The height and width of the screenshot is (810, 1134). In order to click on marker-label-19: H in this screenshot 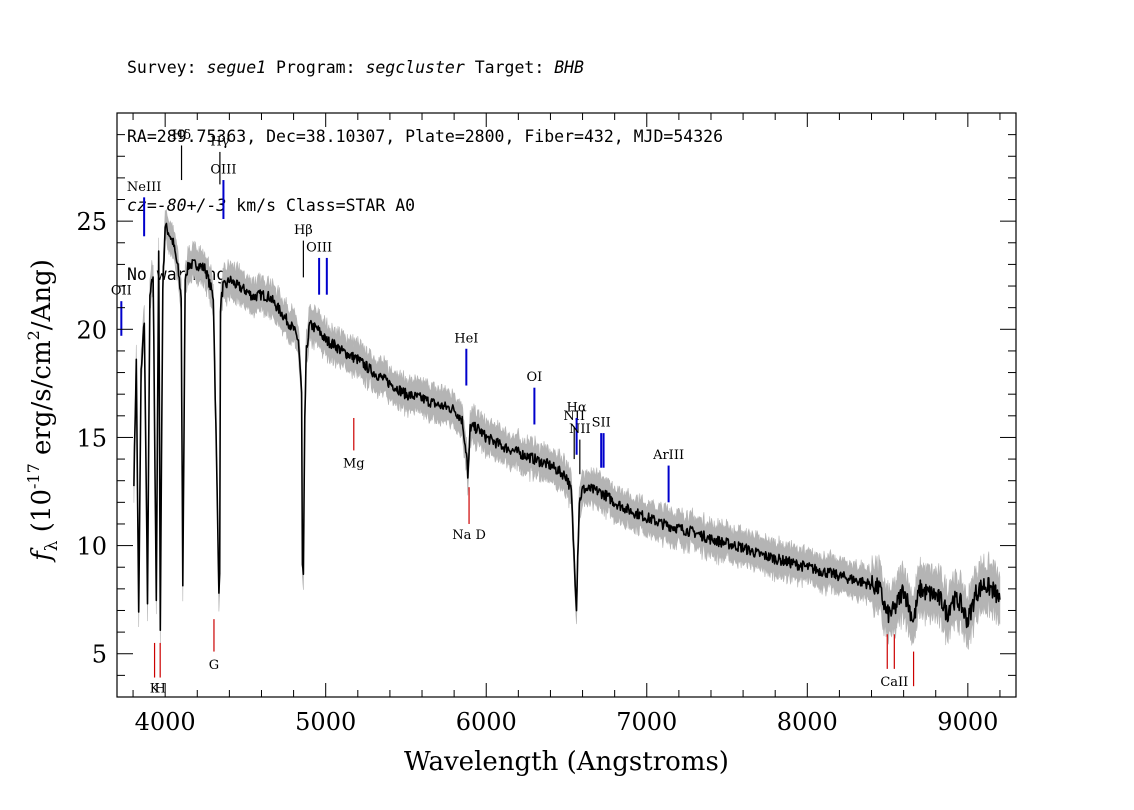, I will do `click(160, 689)`.